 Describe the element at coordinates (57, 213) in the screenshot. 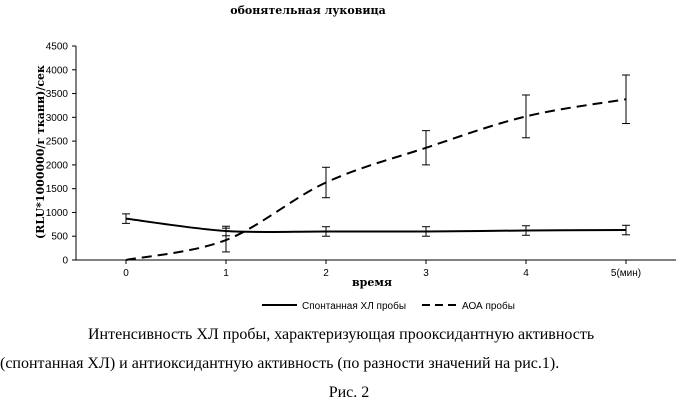

I see `y-tick-label: 1000` at that location.